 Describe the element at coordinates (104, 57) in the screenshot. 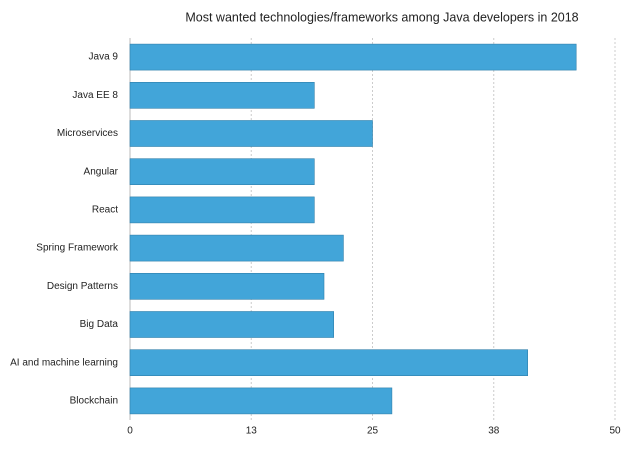

I see `y-tick-label: Java 9` at that location.